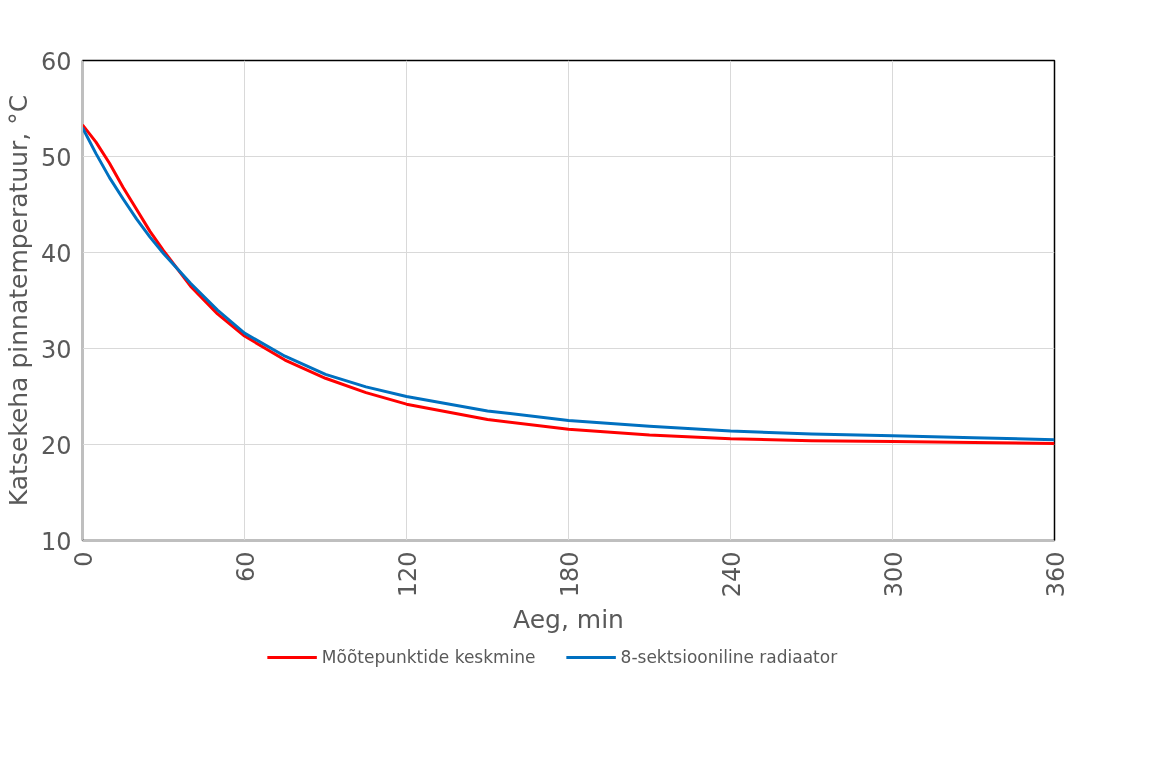 Image resolution: width=1169 pixels, height=767 pixels. I want to click on y-tick-label: 30, so click(56, 349).